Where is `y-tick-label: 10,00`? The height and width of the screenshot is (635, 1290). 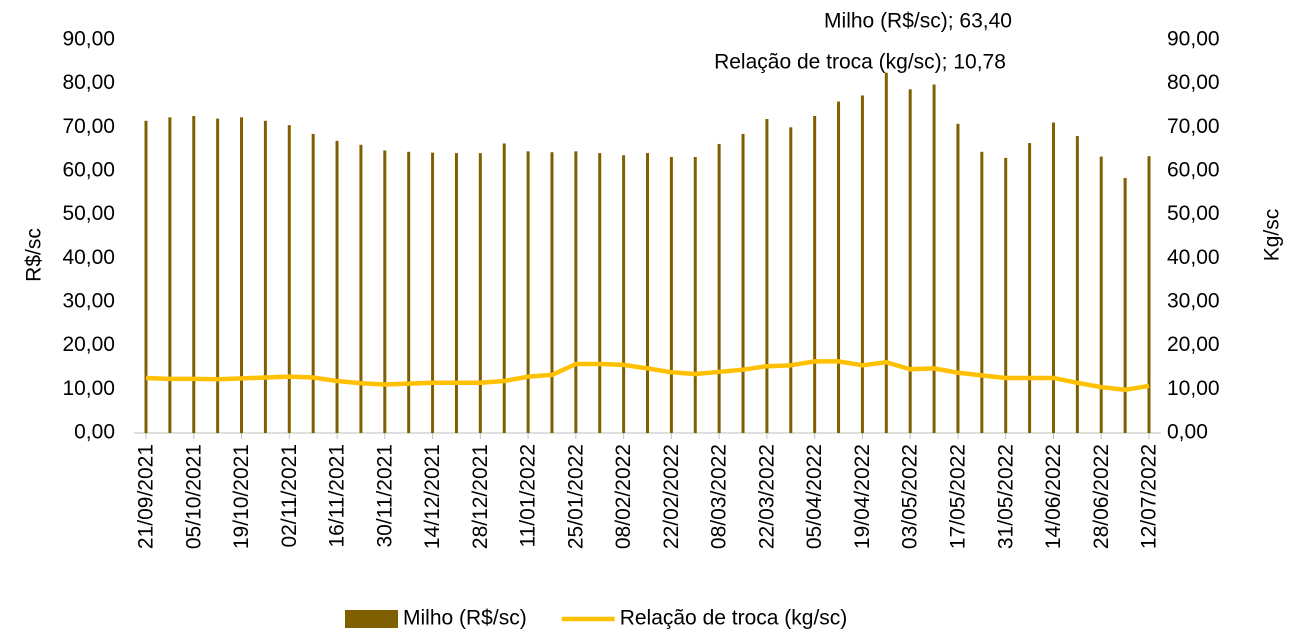
y-tick-label: 10,00 is located at coordinates (88, 388).